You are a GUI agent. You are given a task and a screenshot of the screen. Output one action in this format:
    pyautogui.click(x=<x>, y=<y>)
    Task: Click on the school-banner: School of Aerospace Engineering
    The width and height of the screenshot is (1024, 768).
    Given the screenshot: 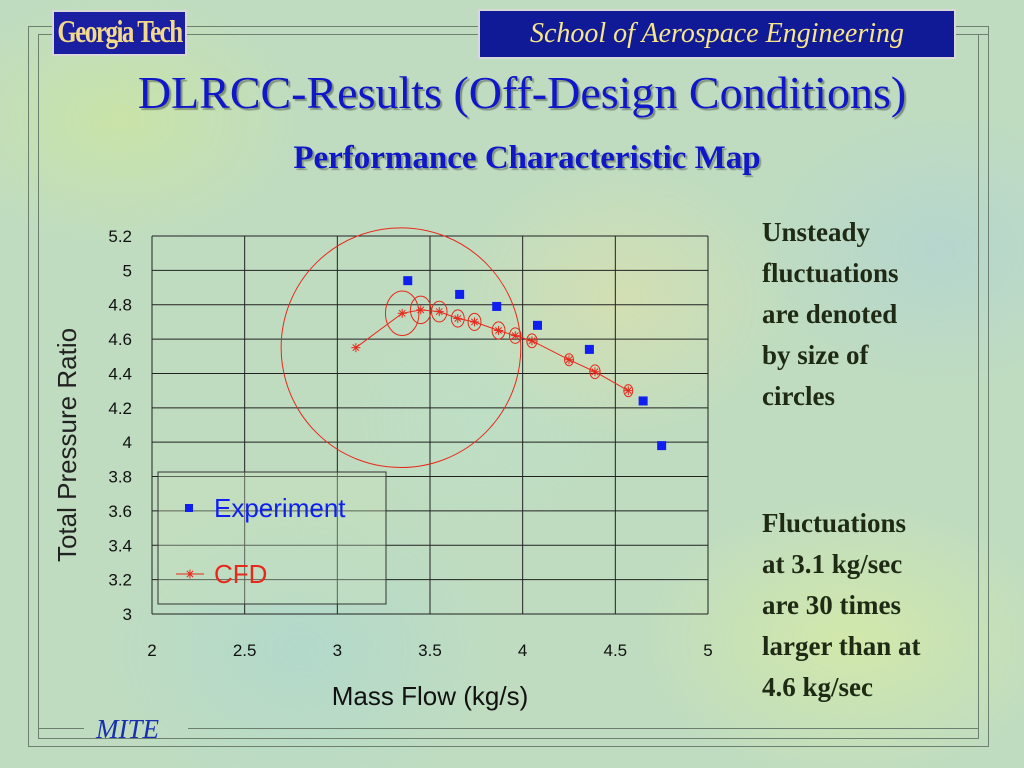 What is the action you would take?
    pyautogui.click(x=717, y=34)
    